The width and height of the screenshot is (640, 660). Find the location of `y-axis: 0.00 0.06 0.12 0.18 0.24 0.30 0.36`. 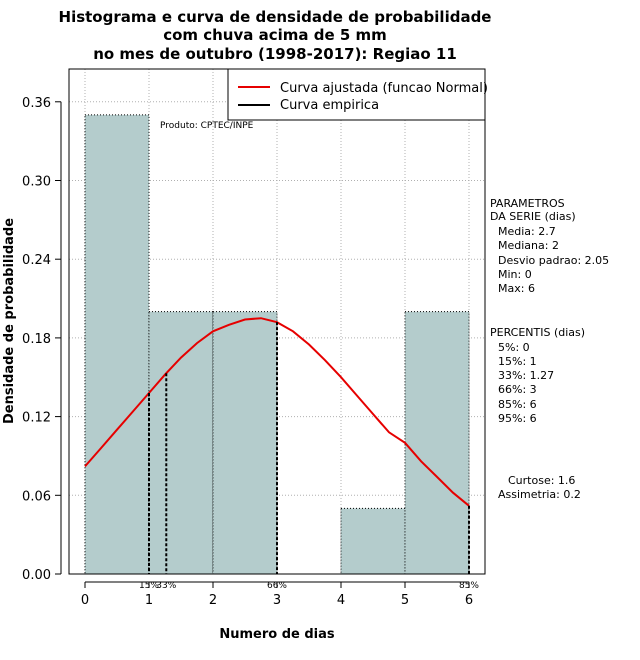

y-axis: 0.00 0.06 0.12 0.18 0.24 0.30 0.36 is located at coordinates (42, 339).